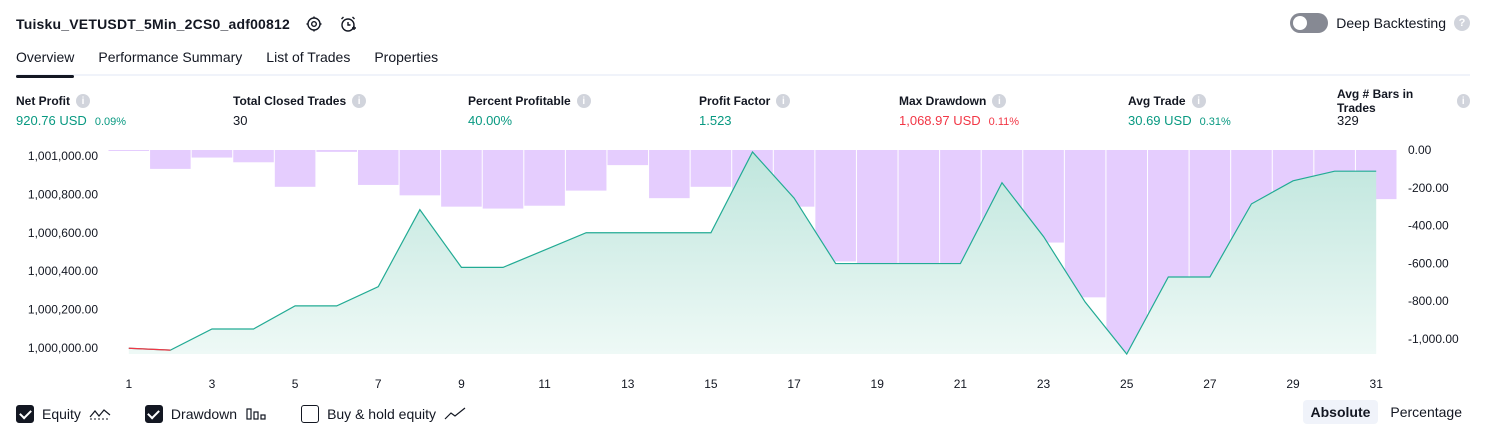 Image resolution: width=1486 pixels, height=438 pixels. I want to click on x-tick-label: 25, so click(1127, 383).